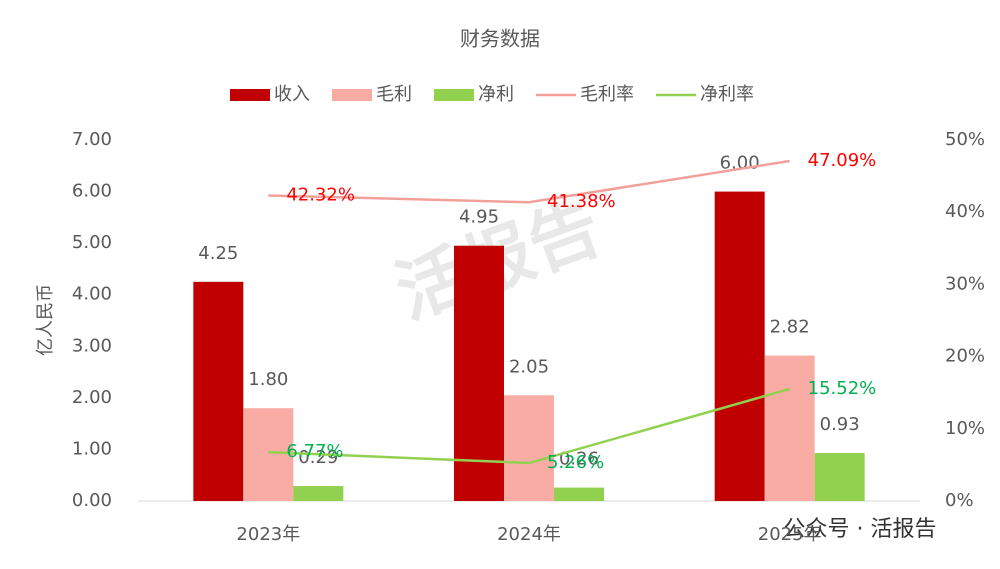 Image resolution: width=1000 pixels, height=569 pixels. Describe the element at coordinates (727, 94) in the screenshot. I see `legend-label: 净利率` at that location.